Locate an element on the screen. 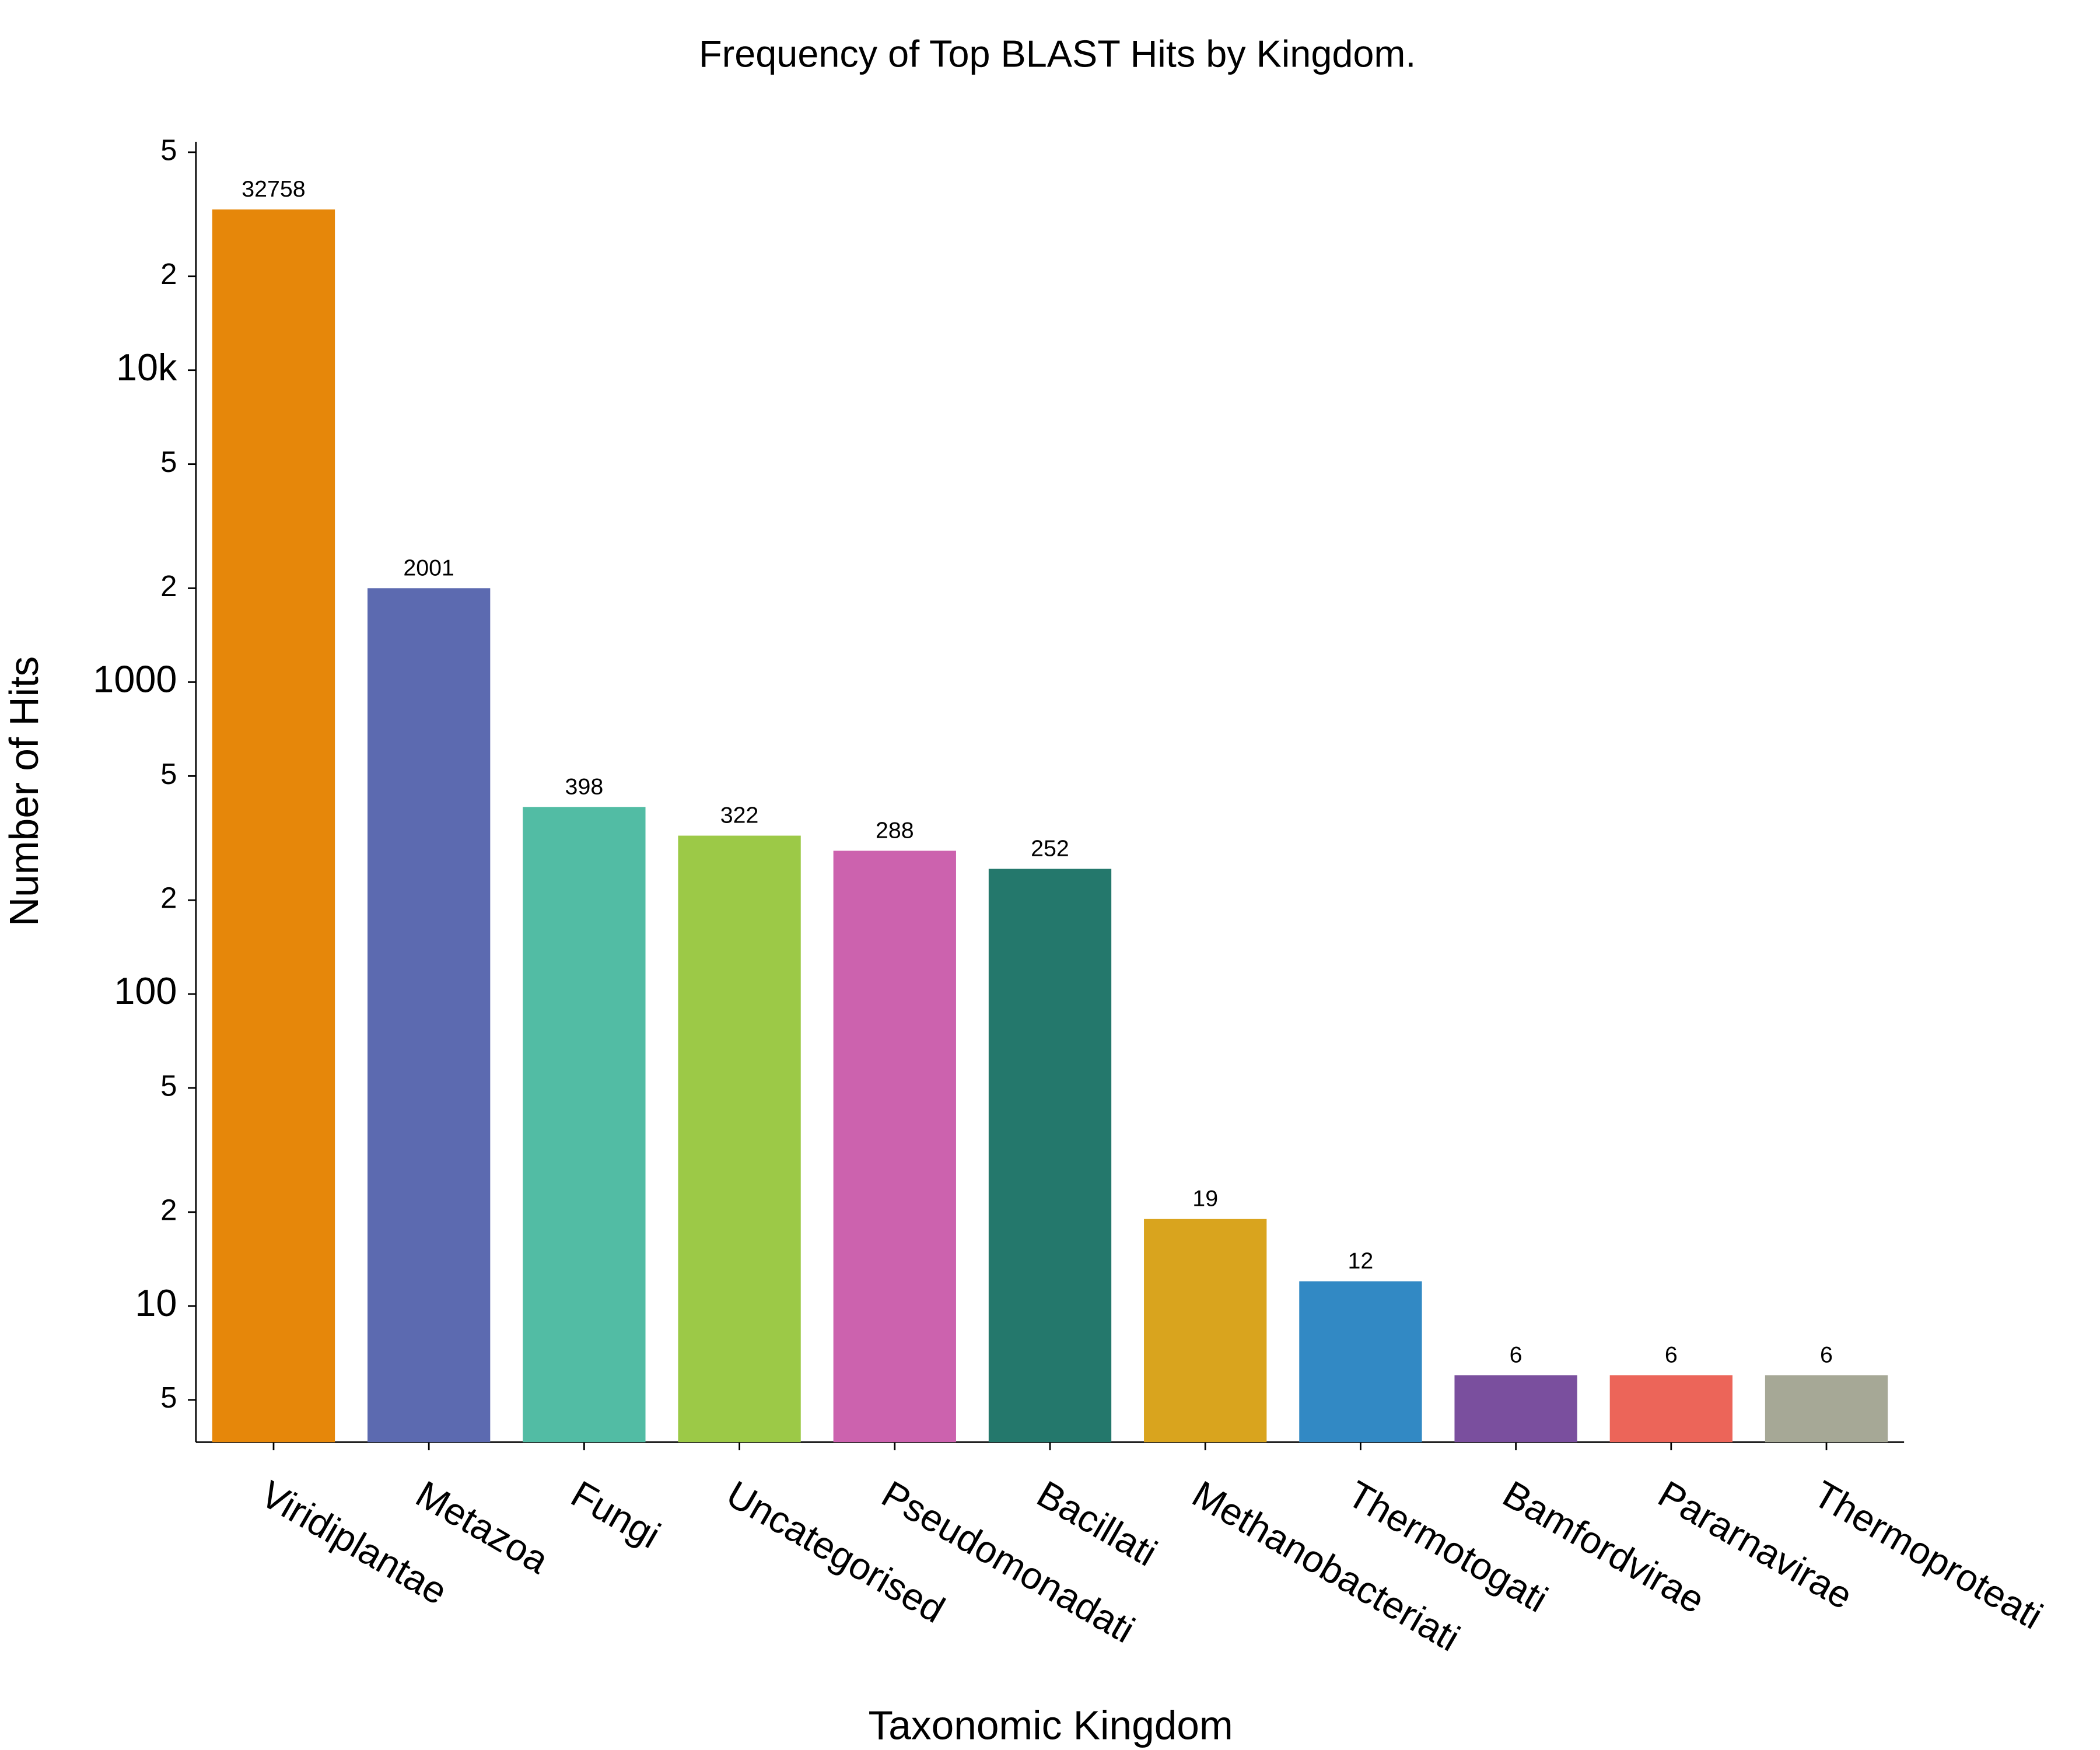  chart-title: Frequency of Top BLAST Hits by Kingdom. is located at coordinates (1057, 53).